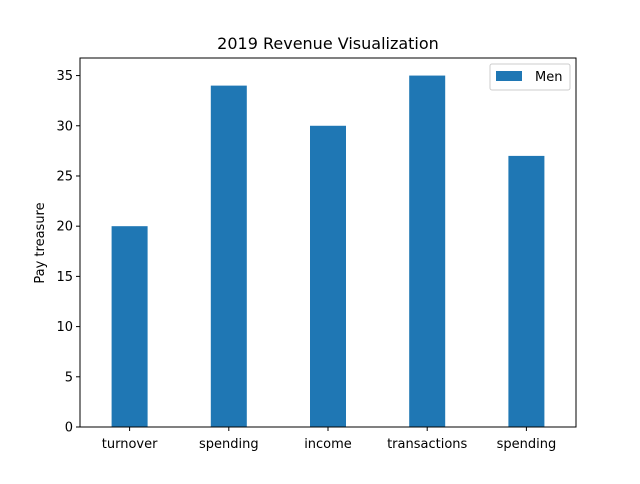  Describe the element at coordinates (427, 444) in the screenshot. I see `x-tick-label: transactions` at that location.